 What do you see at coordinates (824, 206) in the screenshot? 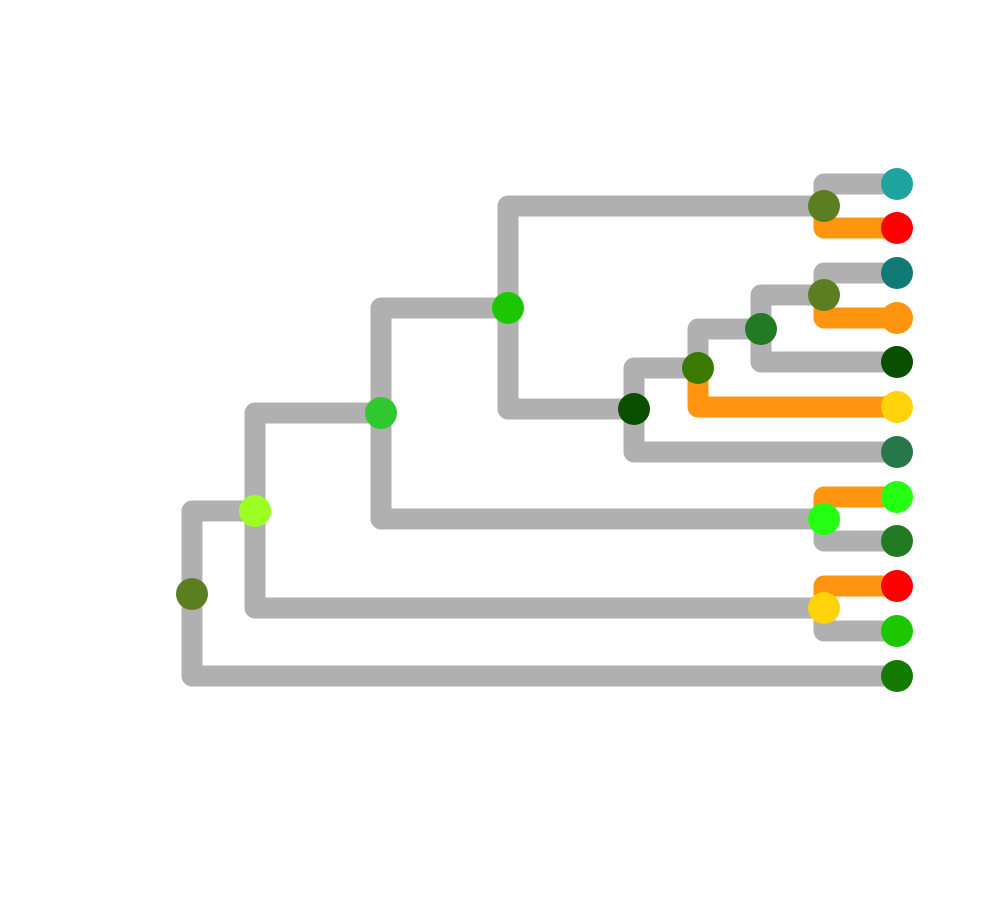
I see `internal-node-d` at bounding box center [824, 206].